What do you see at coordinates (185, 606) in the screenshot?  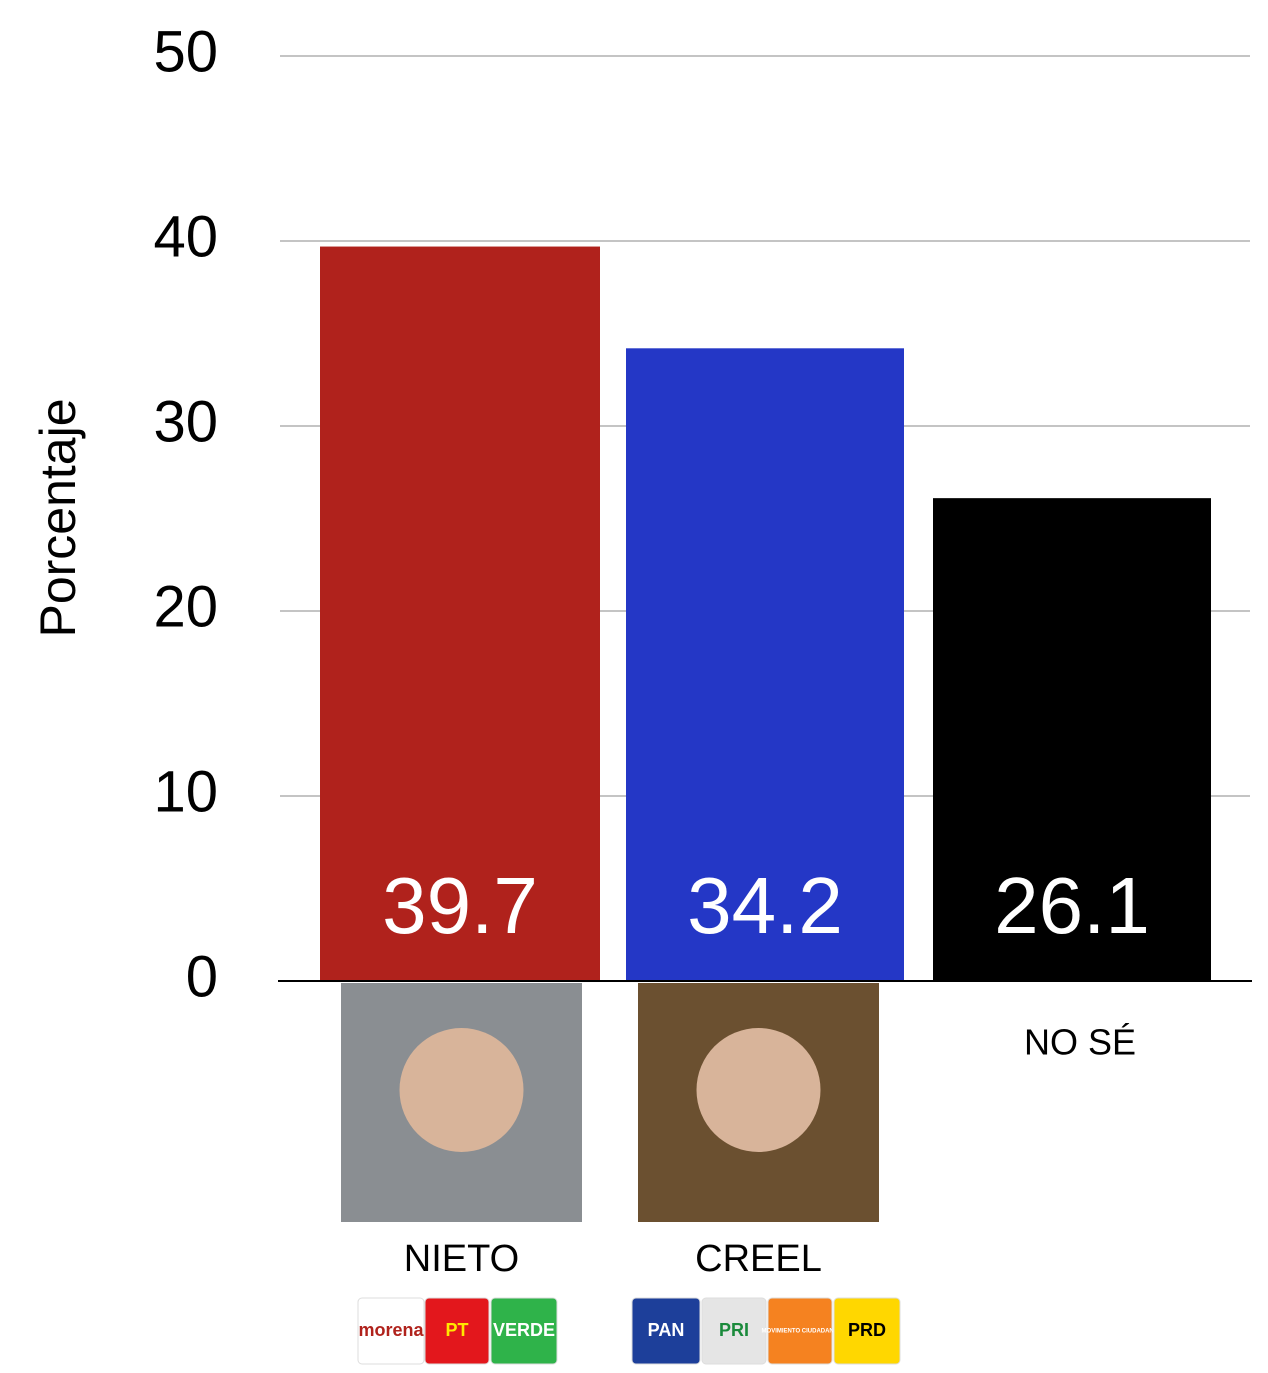 I see `y-tick-label: 20` at bounding box center [185, 606].